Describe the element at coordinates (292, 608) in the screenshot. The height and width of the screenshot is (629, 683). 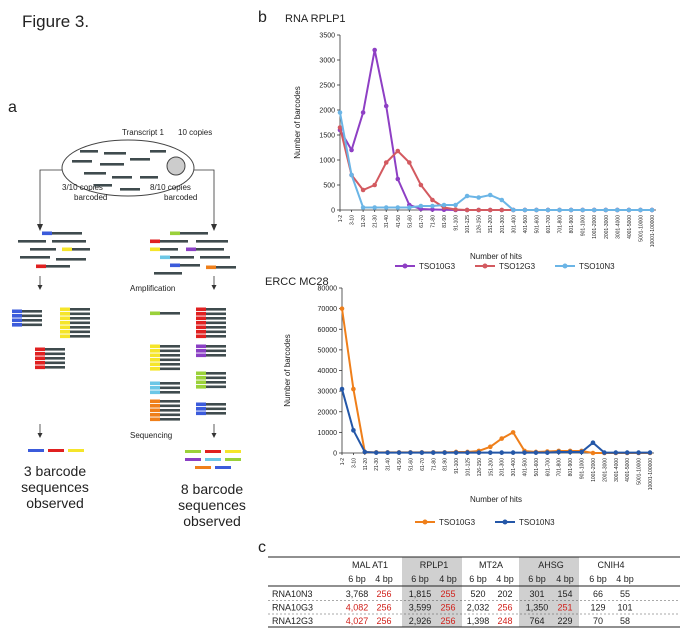
I see `row-label: RNA10G3` at that location.